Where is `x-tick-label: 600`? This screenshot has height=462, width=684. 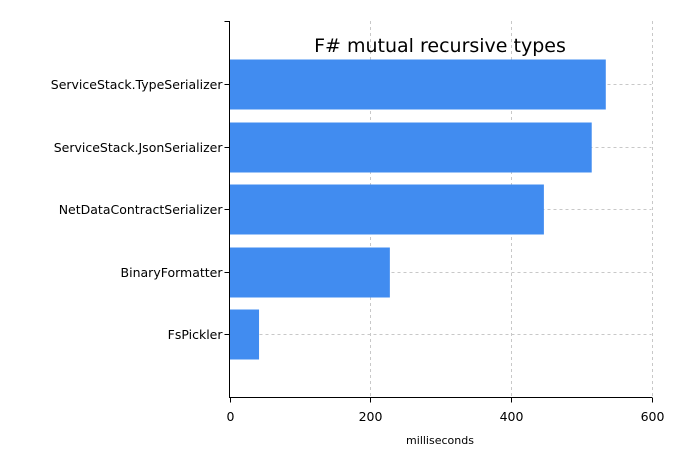 x-tick-label: 600 is located at coordinates (653, 416).